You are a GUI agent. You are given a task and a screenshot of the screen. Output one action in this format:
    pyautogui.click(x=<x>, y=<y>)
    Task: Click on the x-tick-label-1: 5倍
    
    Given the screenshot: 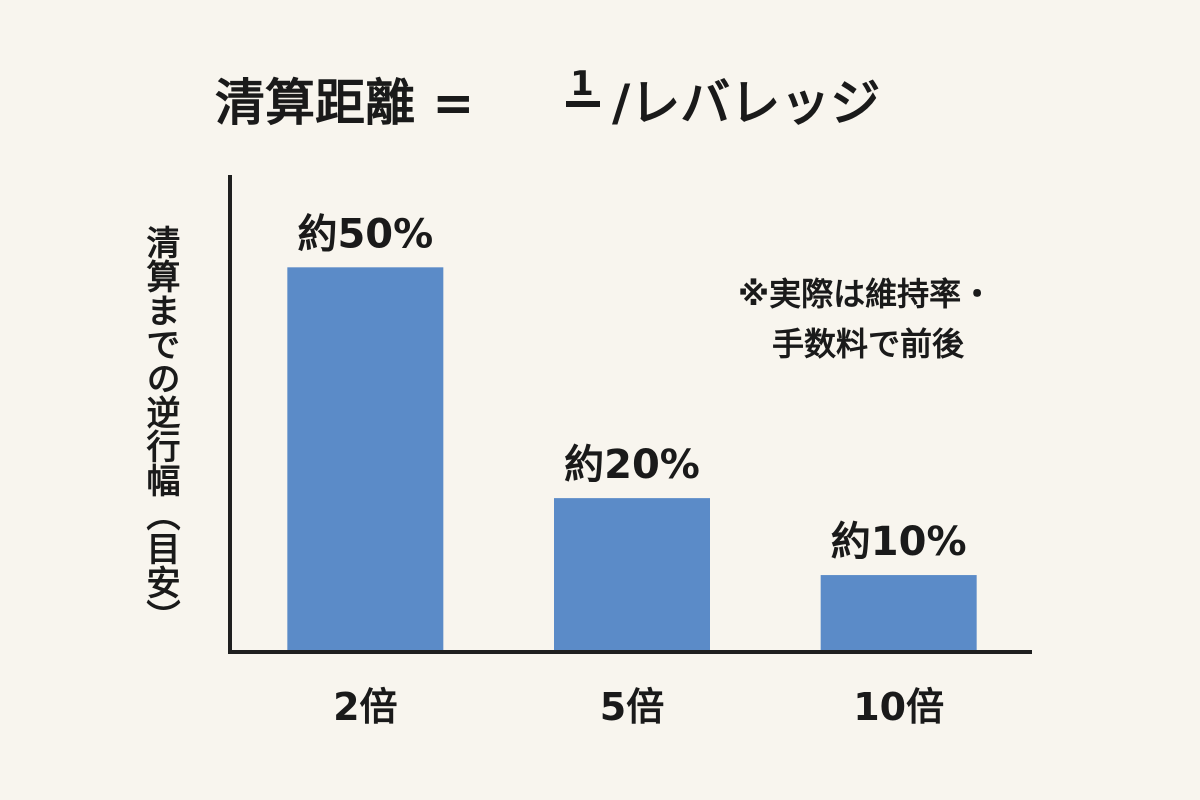 What is the action you would take?
    pyautogui.click(x=632, y=707)
    